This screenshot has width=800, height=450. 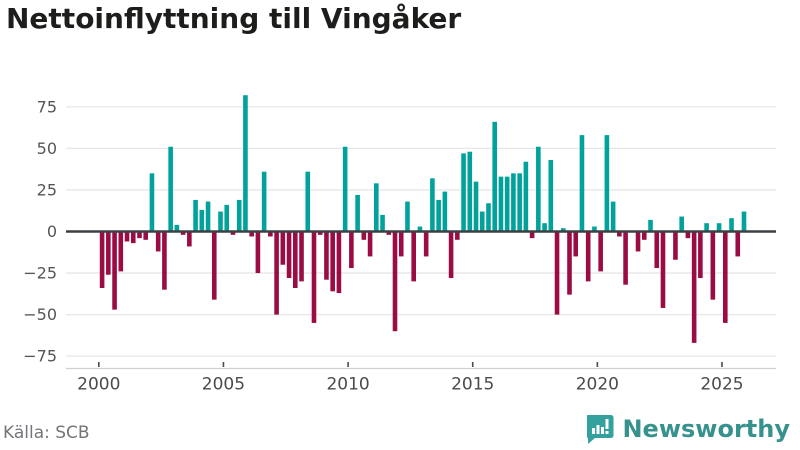 I want to click on x-axis-tick-label: 2000, so click(x=98, y=385).